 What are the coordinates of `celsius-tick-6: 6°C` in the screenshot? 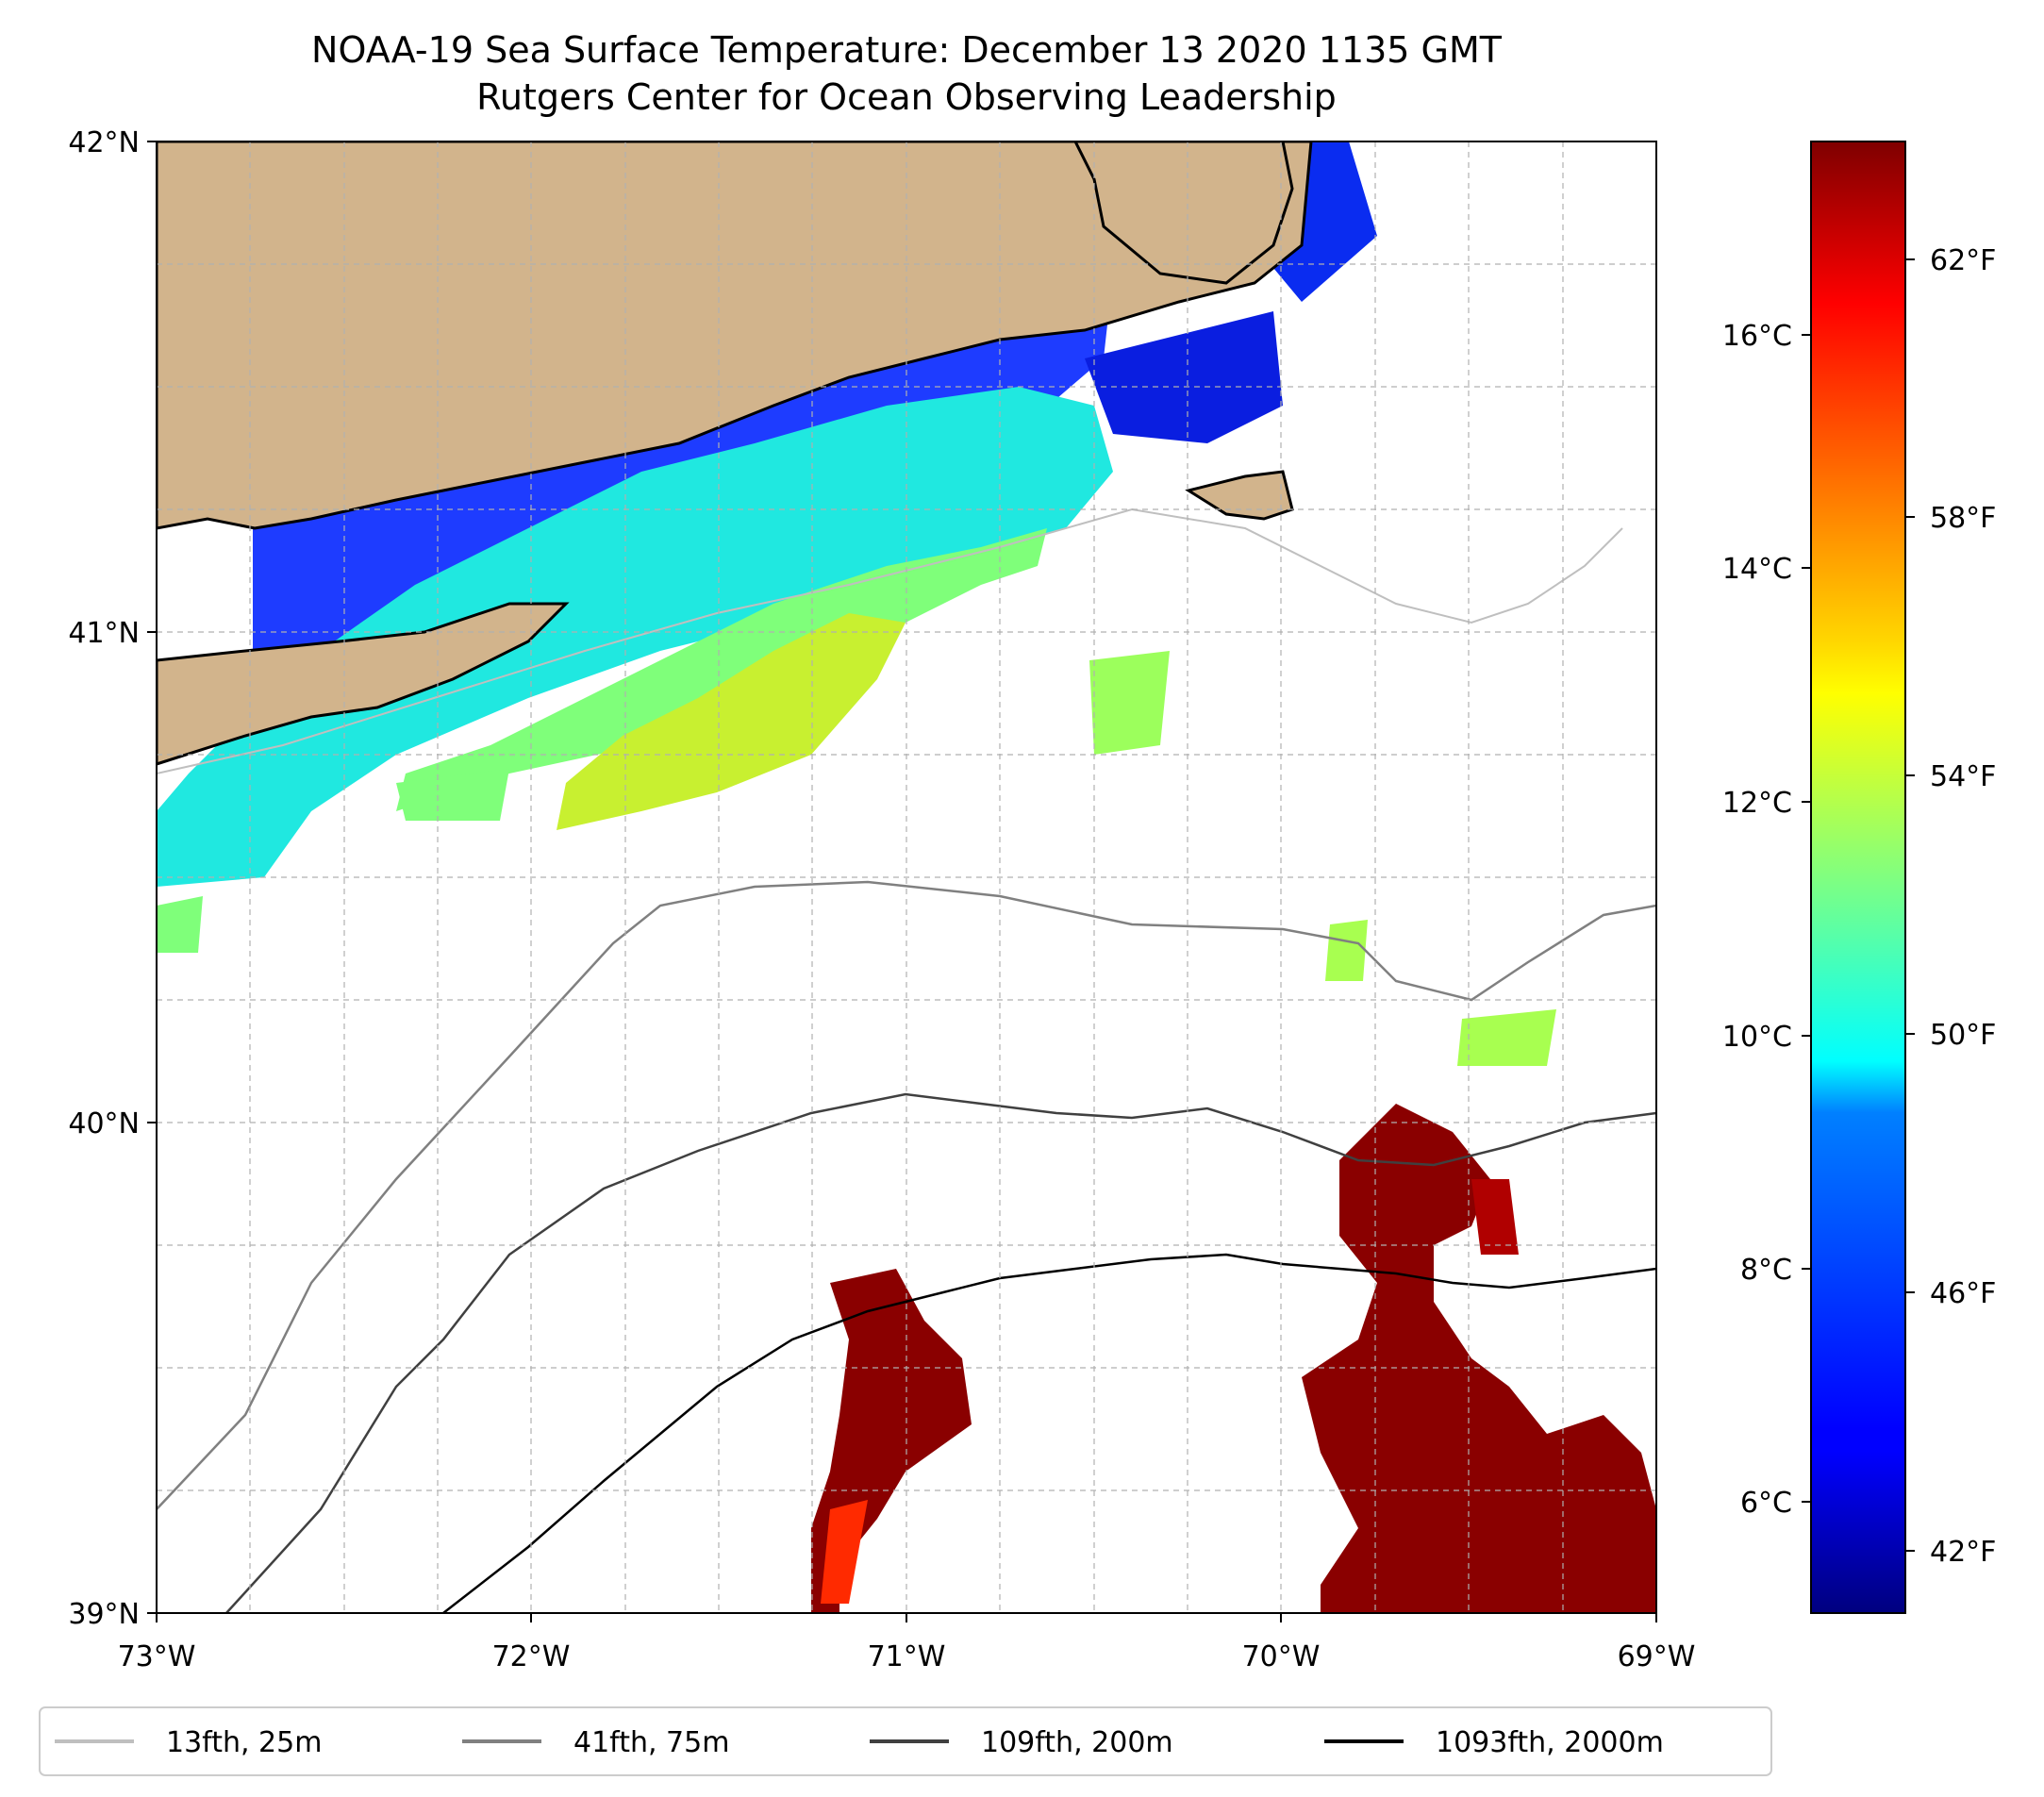 It's located at (1766, 1503).